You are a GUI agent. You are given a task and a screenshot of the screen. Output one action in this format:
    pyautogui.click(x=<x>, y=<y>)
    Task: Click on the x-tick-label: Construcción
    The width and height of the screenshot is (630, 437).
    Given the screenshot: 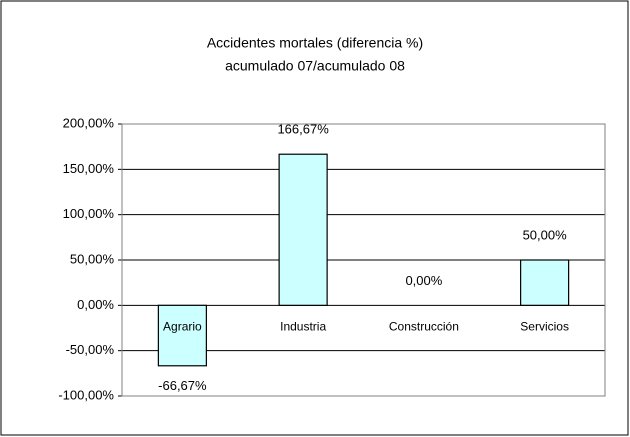 What is the action you would take?
    pyautogui.click(x=424, y=327)
    